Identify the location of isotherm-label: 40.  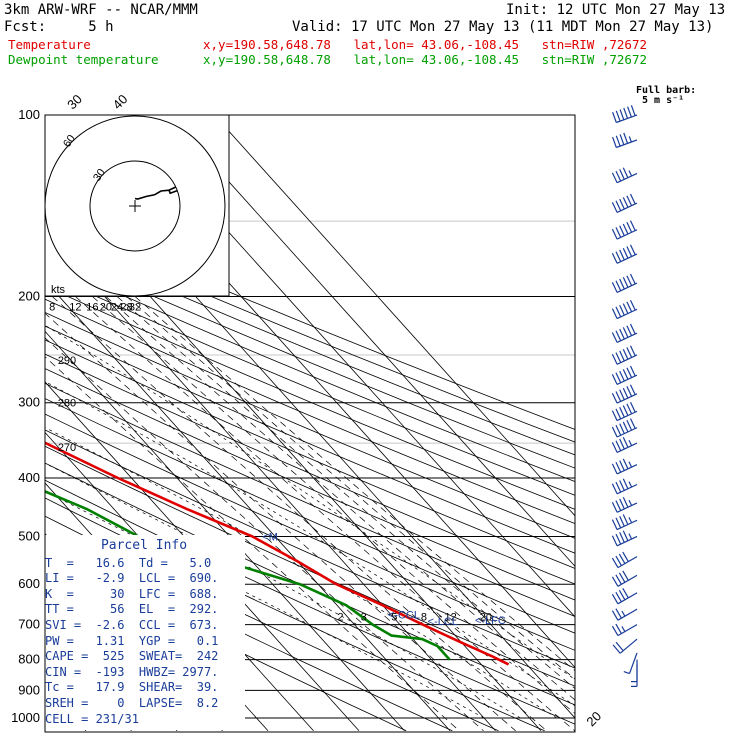
(120, 101).